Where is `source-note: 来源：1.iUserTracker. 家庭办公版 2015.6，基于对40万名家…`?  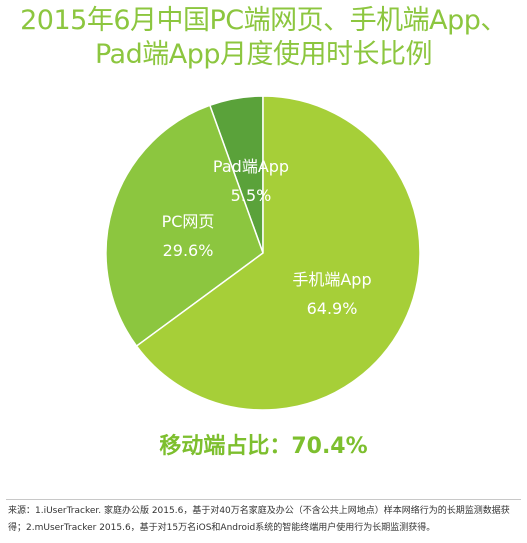
source-note: 来源：1.iUserTracker. 家庭办公版 2015.6，基于对40万名家… is located at coordinates (264, 520).